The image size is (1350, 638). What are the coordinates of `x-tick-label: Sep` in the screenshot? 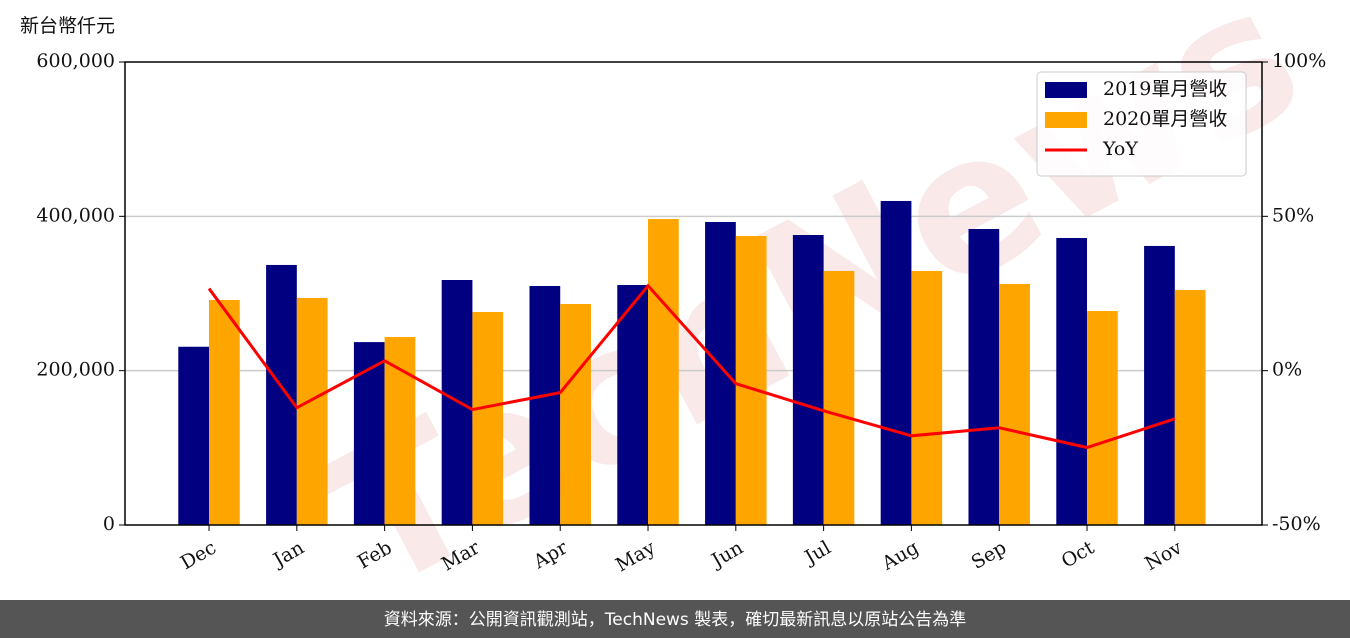 It's located at (989, 555).